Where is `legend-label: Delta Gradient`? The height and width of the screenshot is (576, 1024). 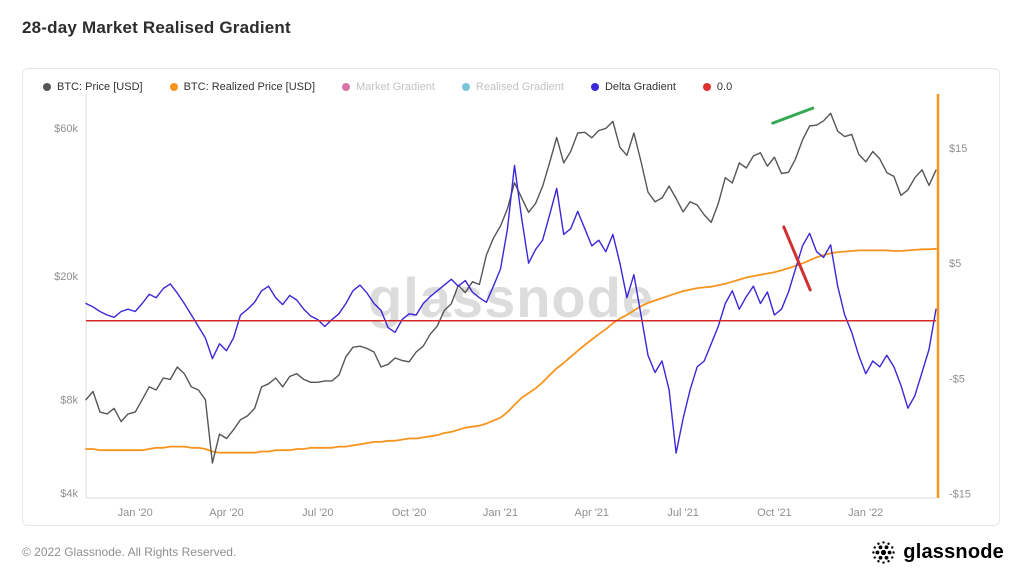 legend-label: Delta Gradient is located at coordinates (640, 87).